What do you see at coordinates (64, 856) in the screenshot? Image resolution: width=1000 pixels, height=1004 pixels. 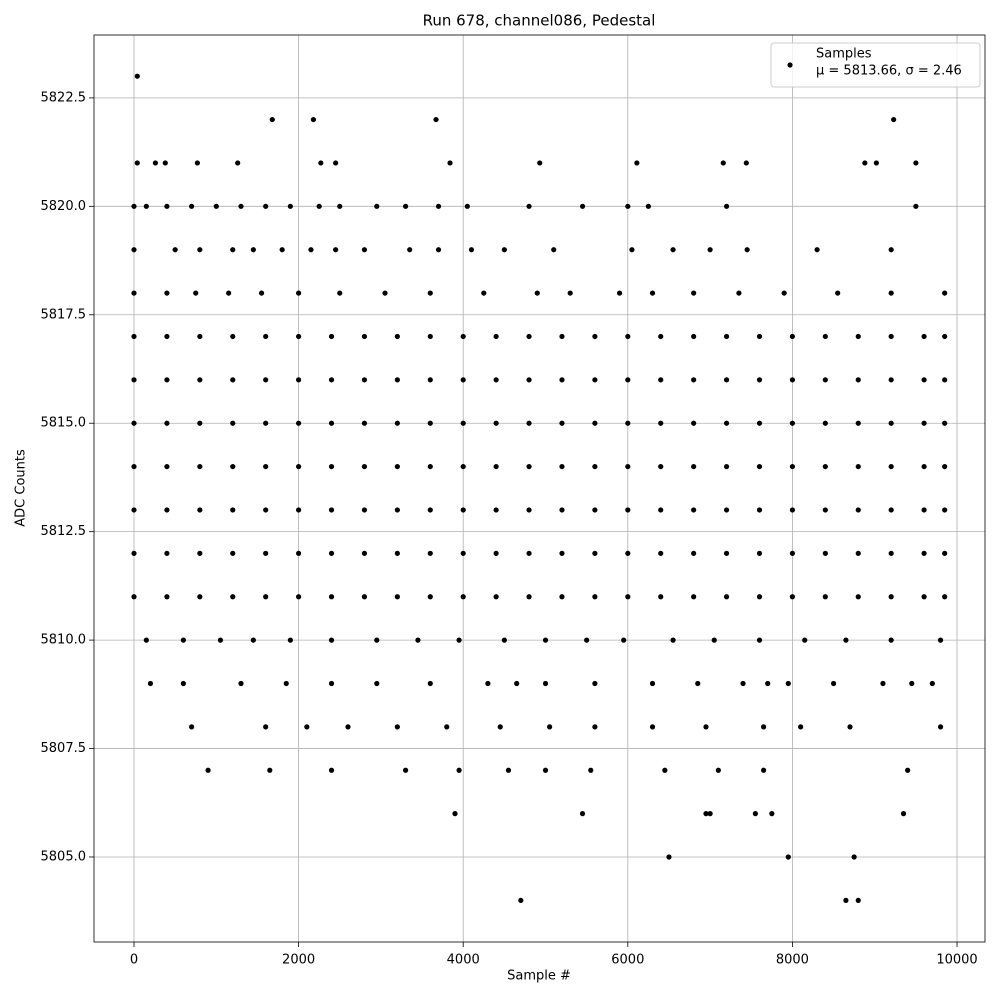 I see `y-tick-label: 5805.0` at bounding box center [64, 856].